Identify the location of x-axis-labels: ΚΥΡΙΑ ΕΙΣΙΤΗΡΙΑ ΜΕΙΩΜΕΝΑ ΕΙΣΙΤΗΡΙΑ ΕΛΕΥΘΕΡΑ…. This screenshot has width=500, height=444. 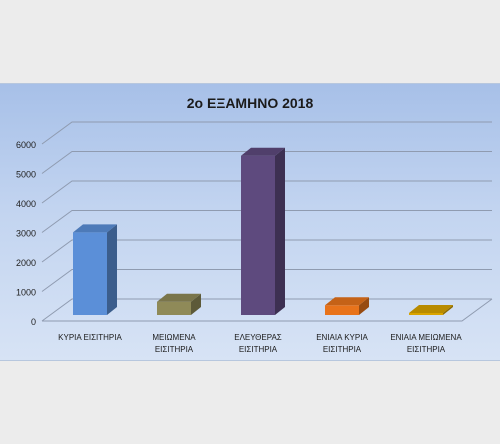
(260, 343).